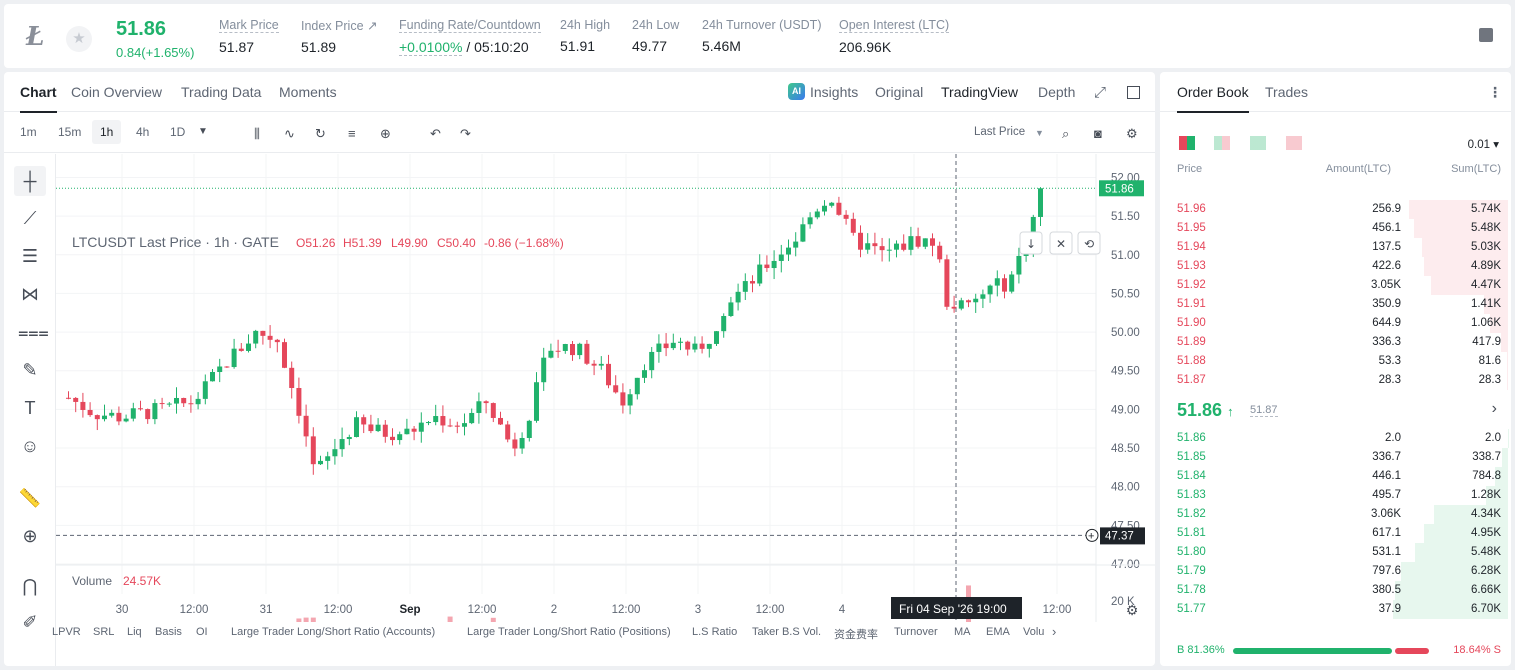  What do you see at coordinates (1342, 438) in the screenshot?
I see `bid-row: 51.86 2.0 2.0` at bounding box center [1342, 438].